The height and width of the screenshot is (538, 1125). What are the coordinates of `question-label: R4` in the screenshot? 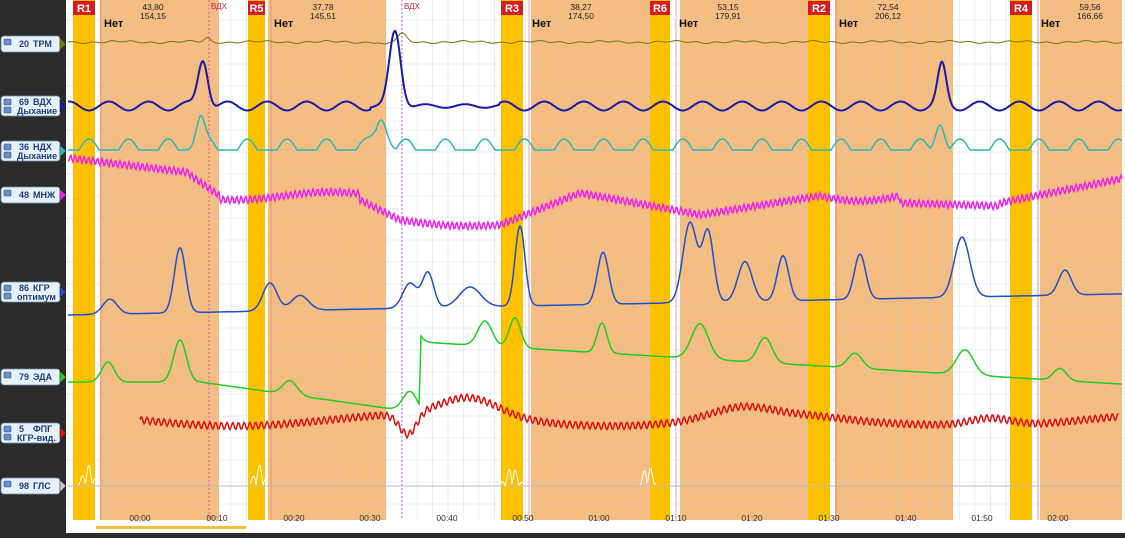 It's located at (1021, 9).